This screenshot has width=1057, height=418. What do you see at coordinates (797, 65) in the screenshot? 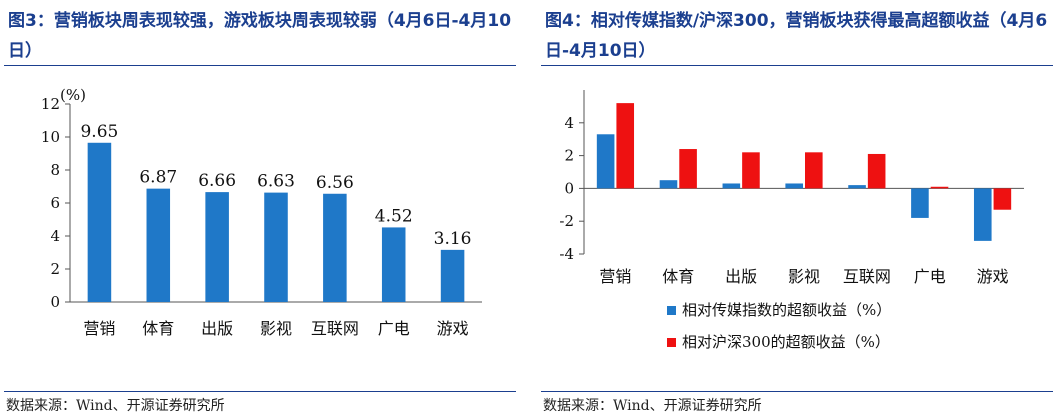
I see `right-title-rule` at bounding box center [797, 65].